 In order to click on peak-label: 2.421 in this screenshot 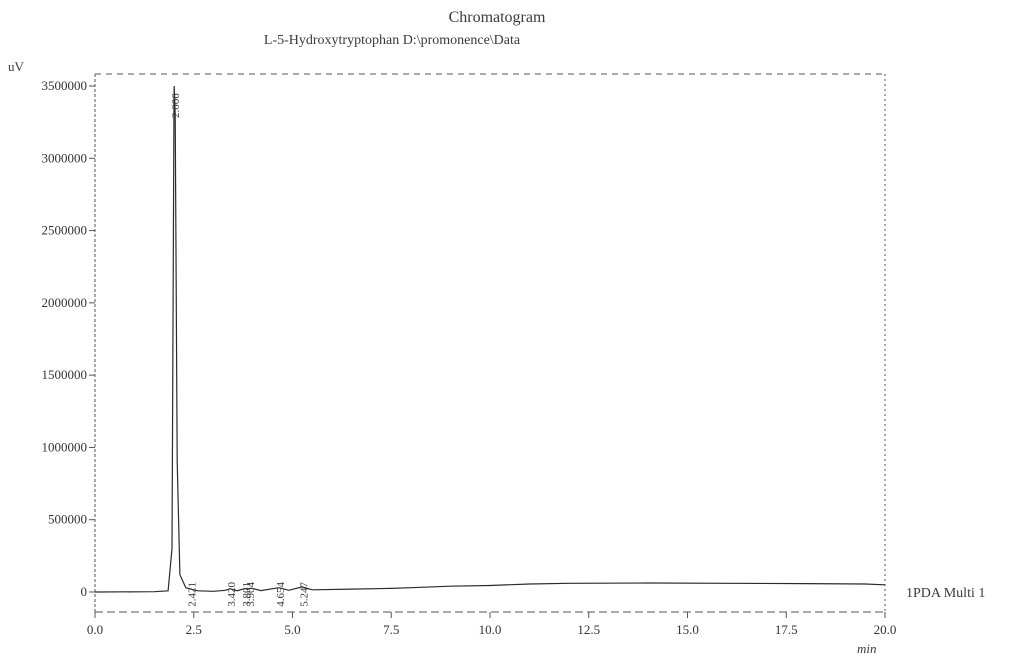, I will do `click(193, 594)`.